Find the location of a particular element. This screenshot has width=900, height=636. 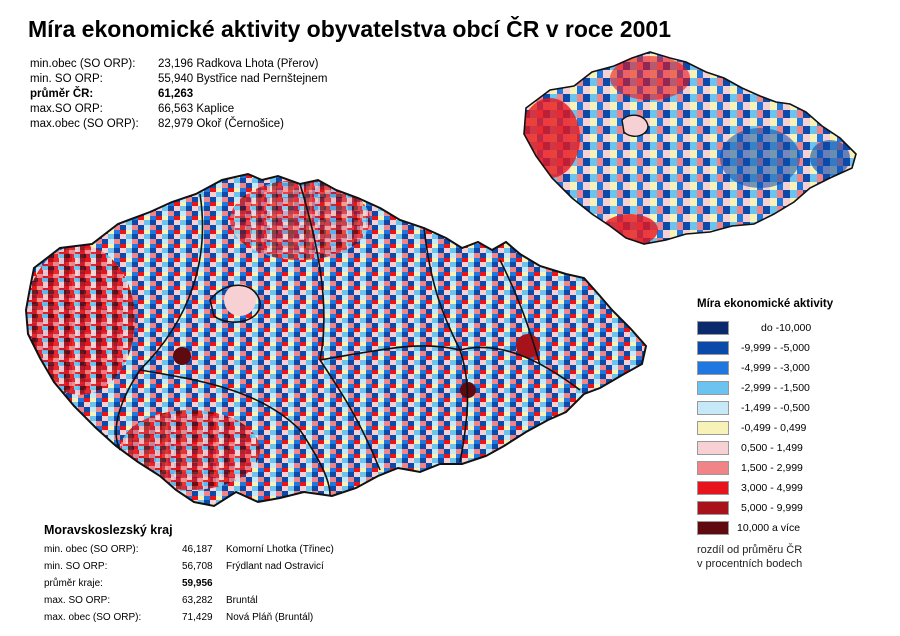

region-stat-place: Bruntál is located at coordinates (242, 600).